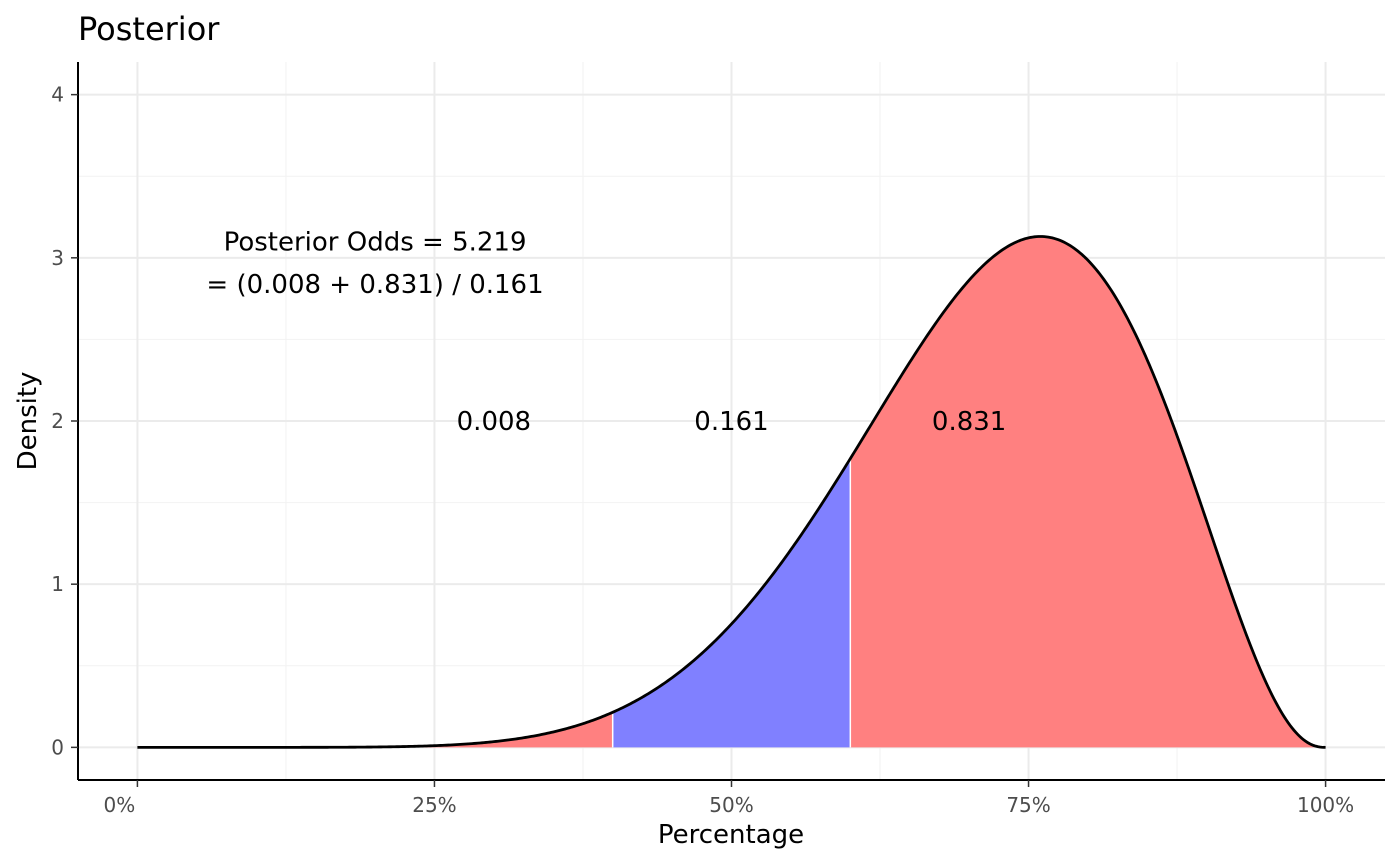 The height and width of the screenshot is (865, 1400). I want to click on chart-title: Posterior, so click(149, 29).